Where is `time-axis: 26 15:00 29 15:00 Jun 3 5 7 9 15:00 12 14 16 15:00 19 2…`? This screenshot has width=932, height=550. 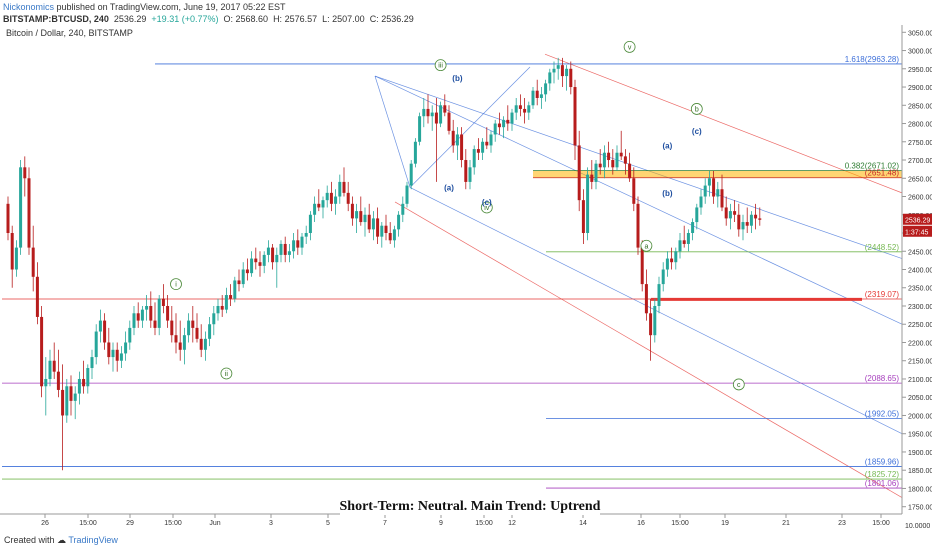
time-axis: 26 15:00 29 15:00 Jun 3 5 7 9 15:00 12 14 16 15:00 19 2… is located at coordinates (465, 520).